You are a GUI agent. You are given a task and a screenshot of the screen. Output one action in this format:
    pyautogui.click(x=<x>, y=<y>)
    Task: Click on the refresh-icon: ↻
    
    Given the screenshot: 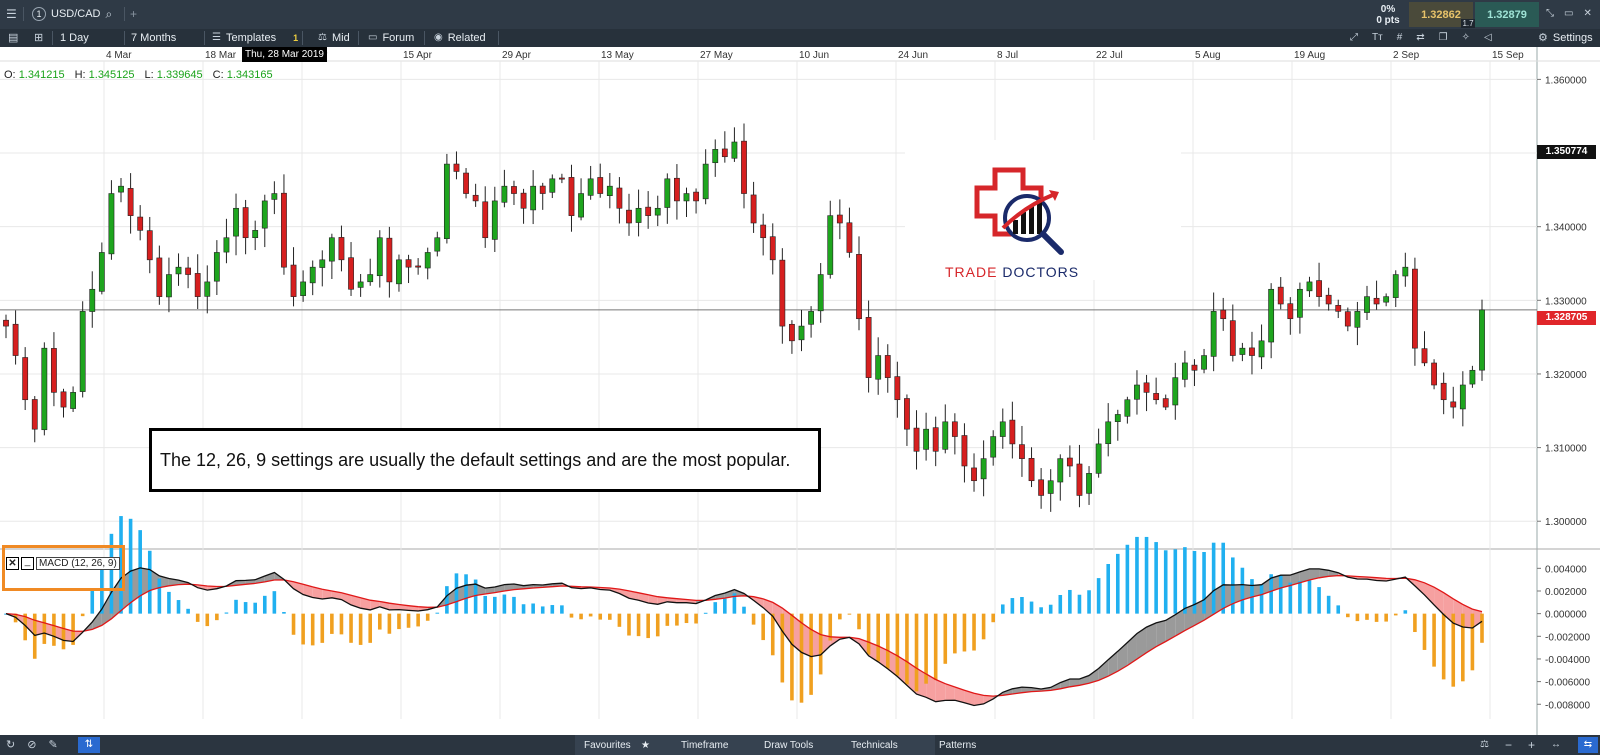 What is the action you would take?
    pyautogui.click(x=11, y=745)
    